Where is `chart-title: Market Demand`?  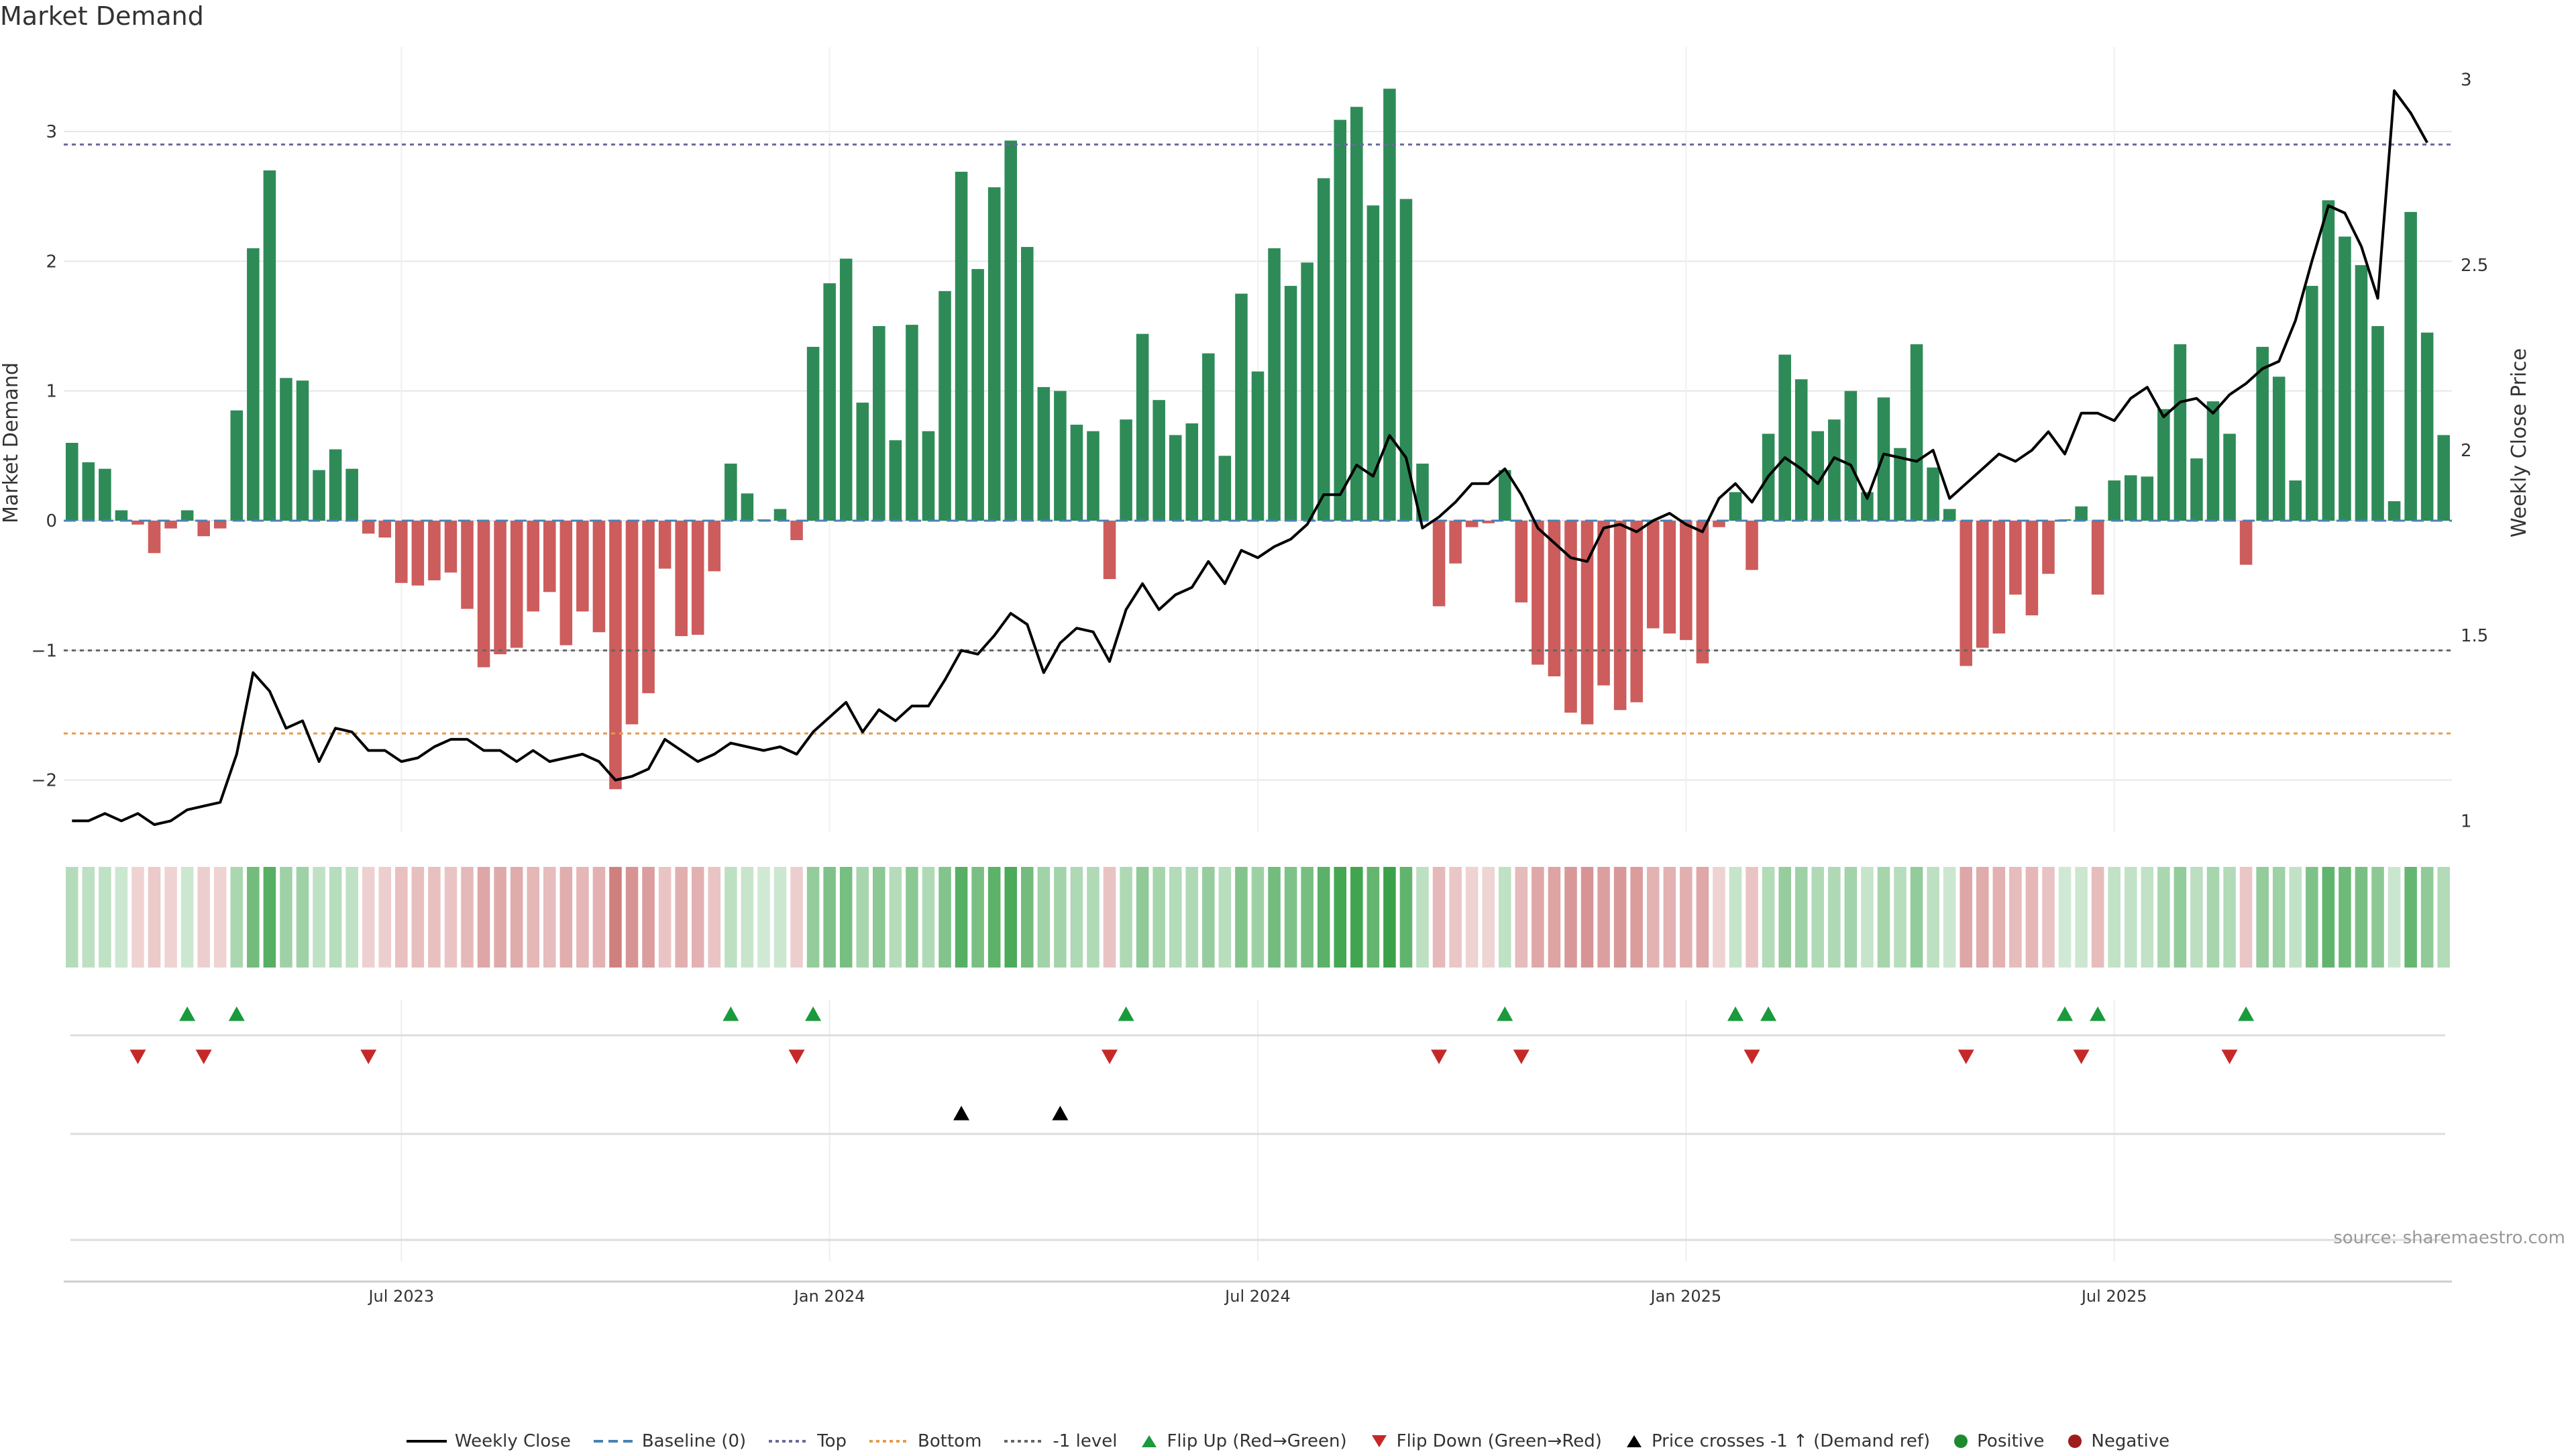 chart-title: Market Demand is located at coordinates (102, 16).